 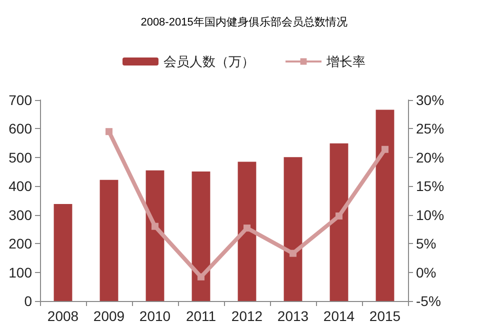 What do you see at coordinates (63, 316) in the screenshot?
I see `x-tick-label: 2008` at bounding box center [63, 316].